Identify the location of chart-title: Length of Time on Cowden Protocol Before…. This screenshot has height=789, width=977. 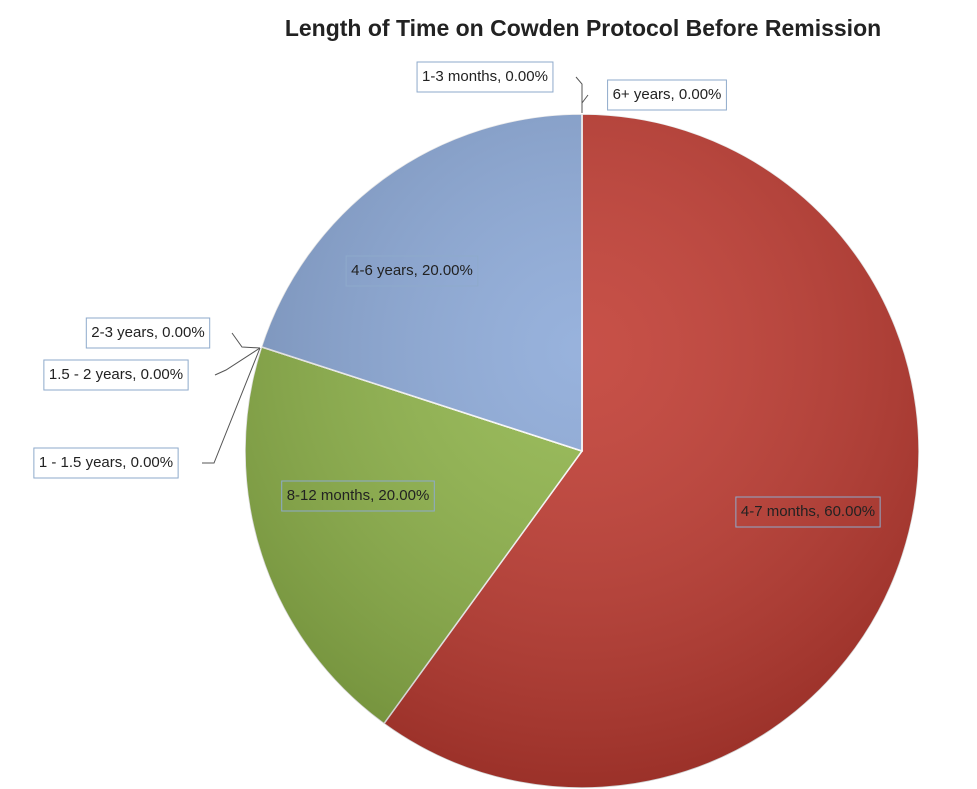
(583, 28).